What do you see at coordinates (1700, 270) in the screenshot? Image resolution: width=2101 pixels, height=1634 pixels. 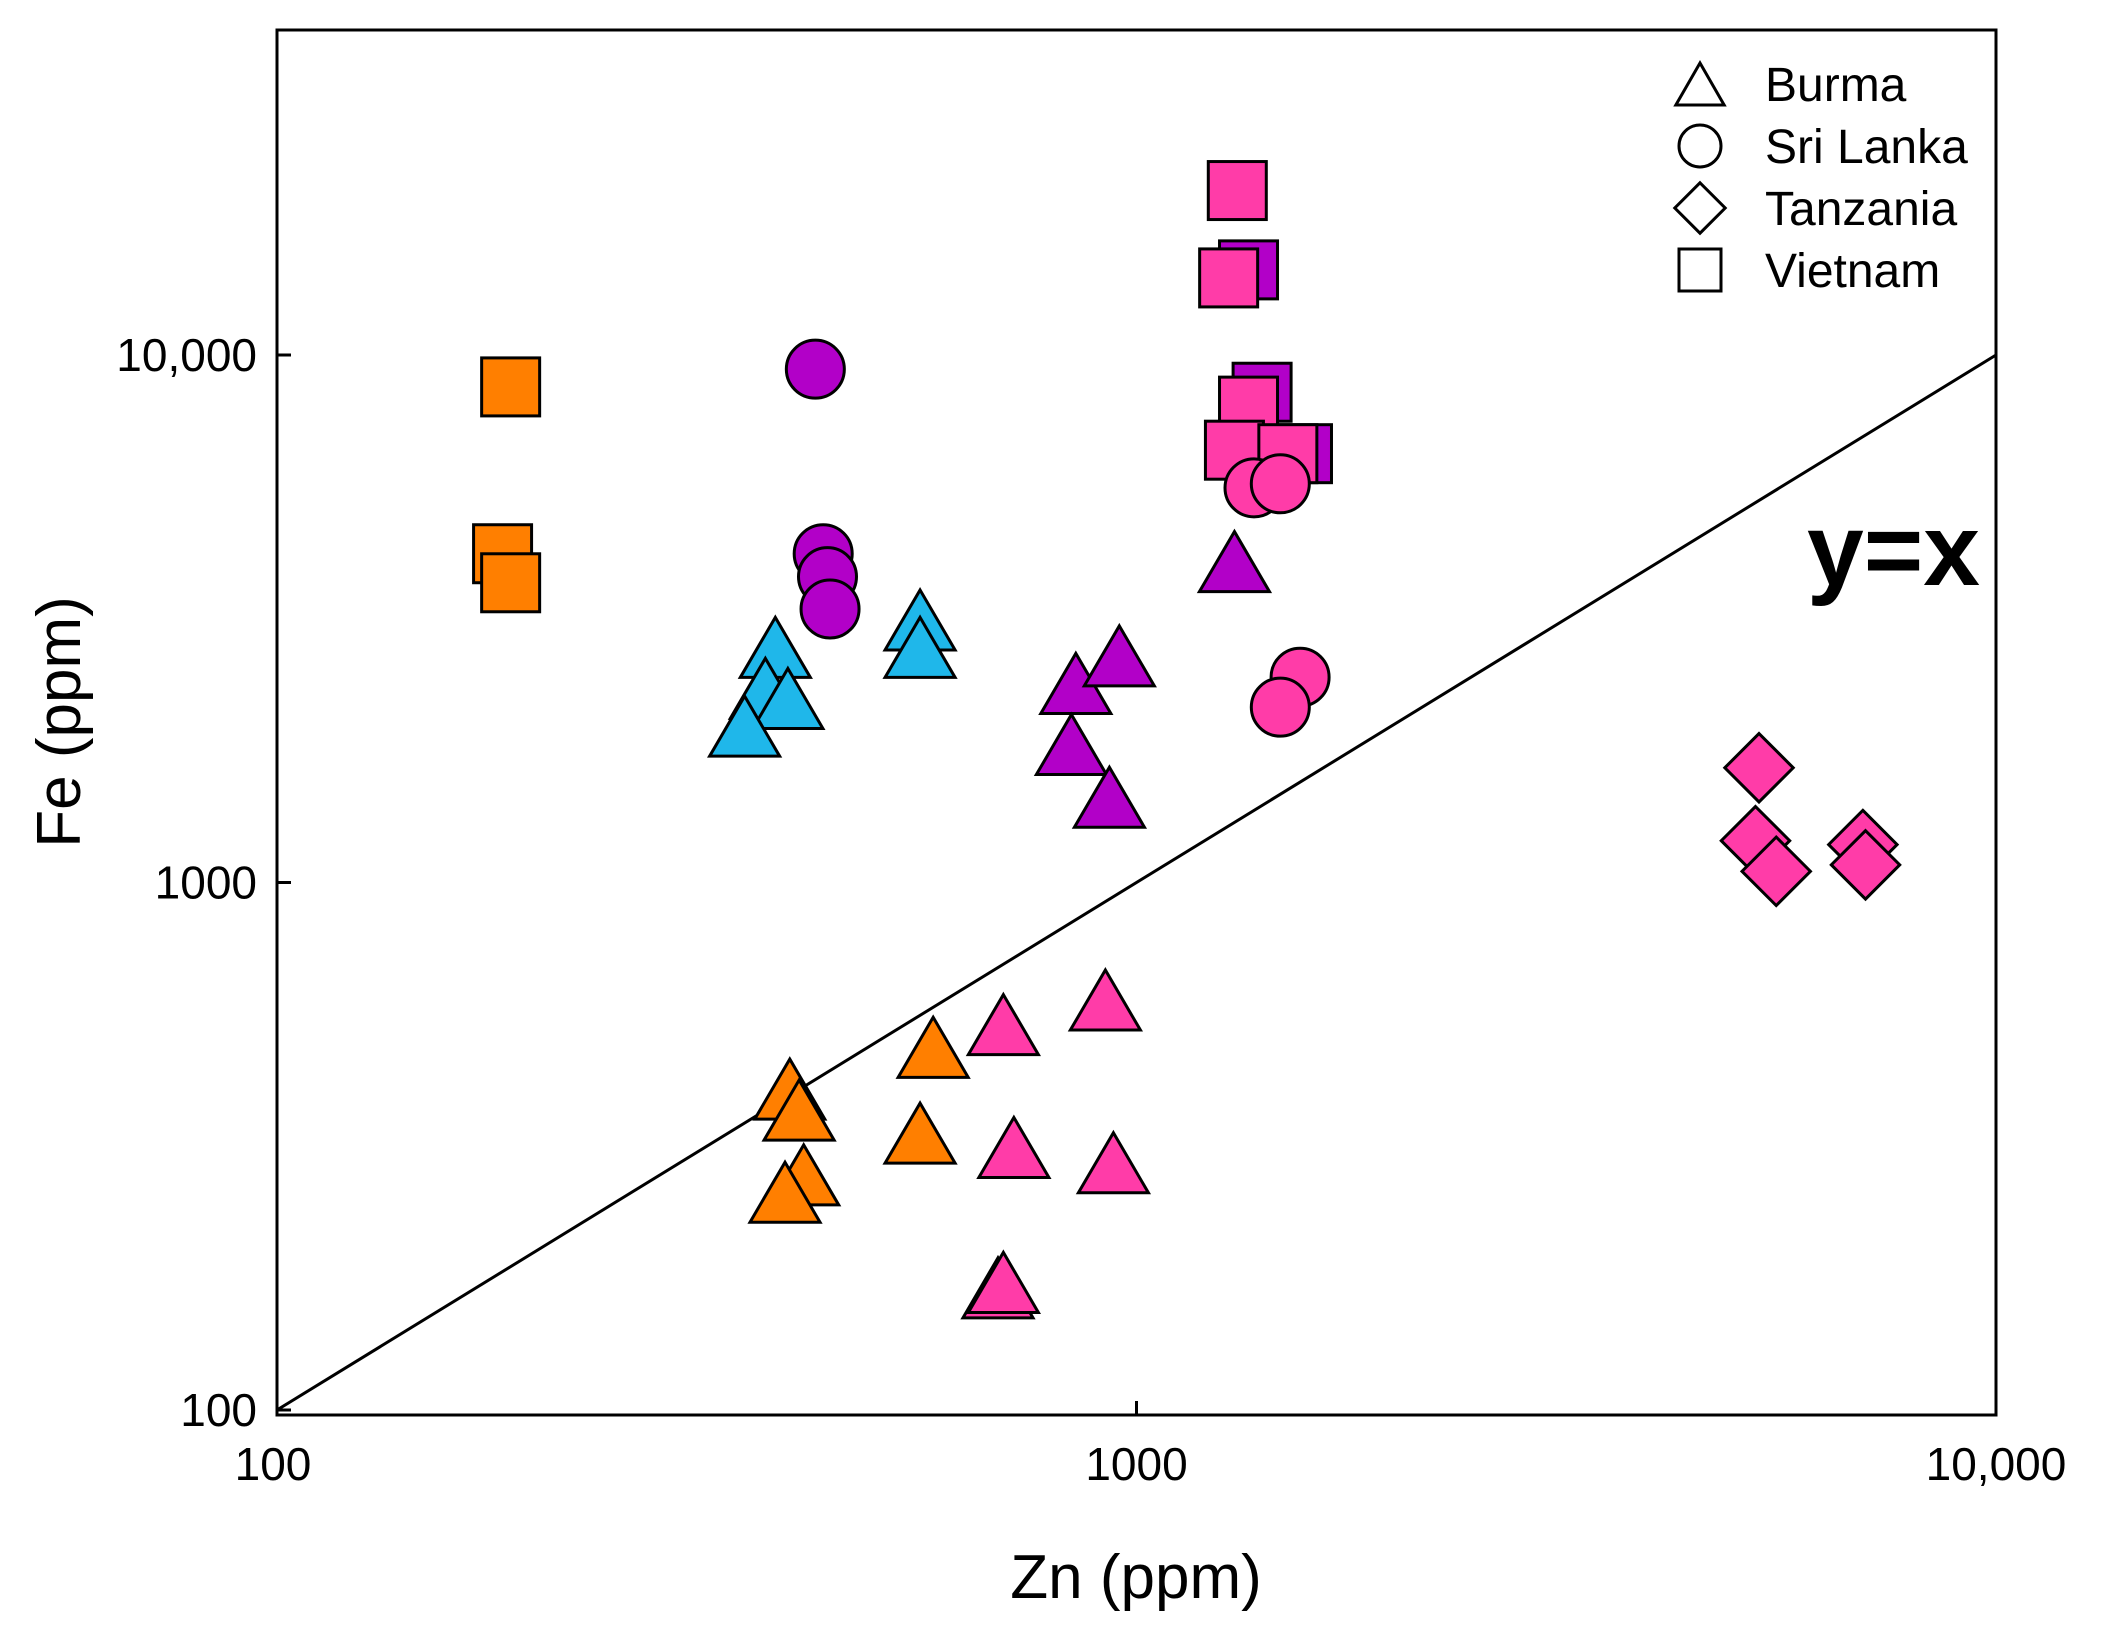 I see `legend-square-icon` at bounding box center [1700, 270].